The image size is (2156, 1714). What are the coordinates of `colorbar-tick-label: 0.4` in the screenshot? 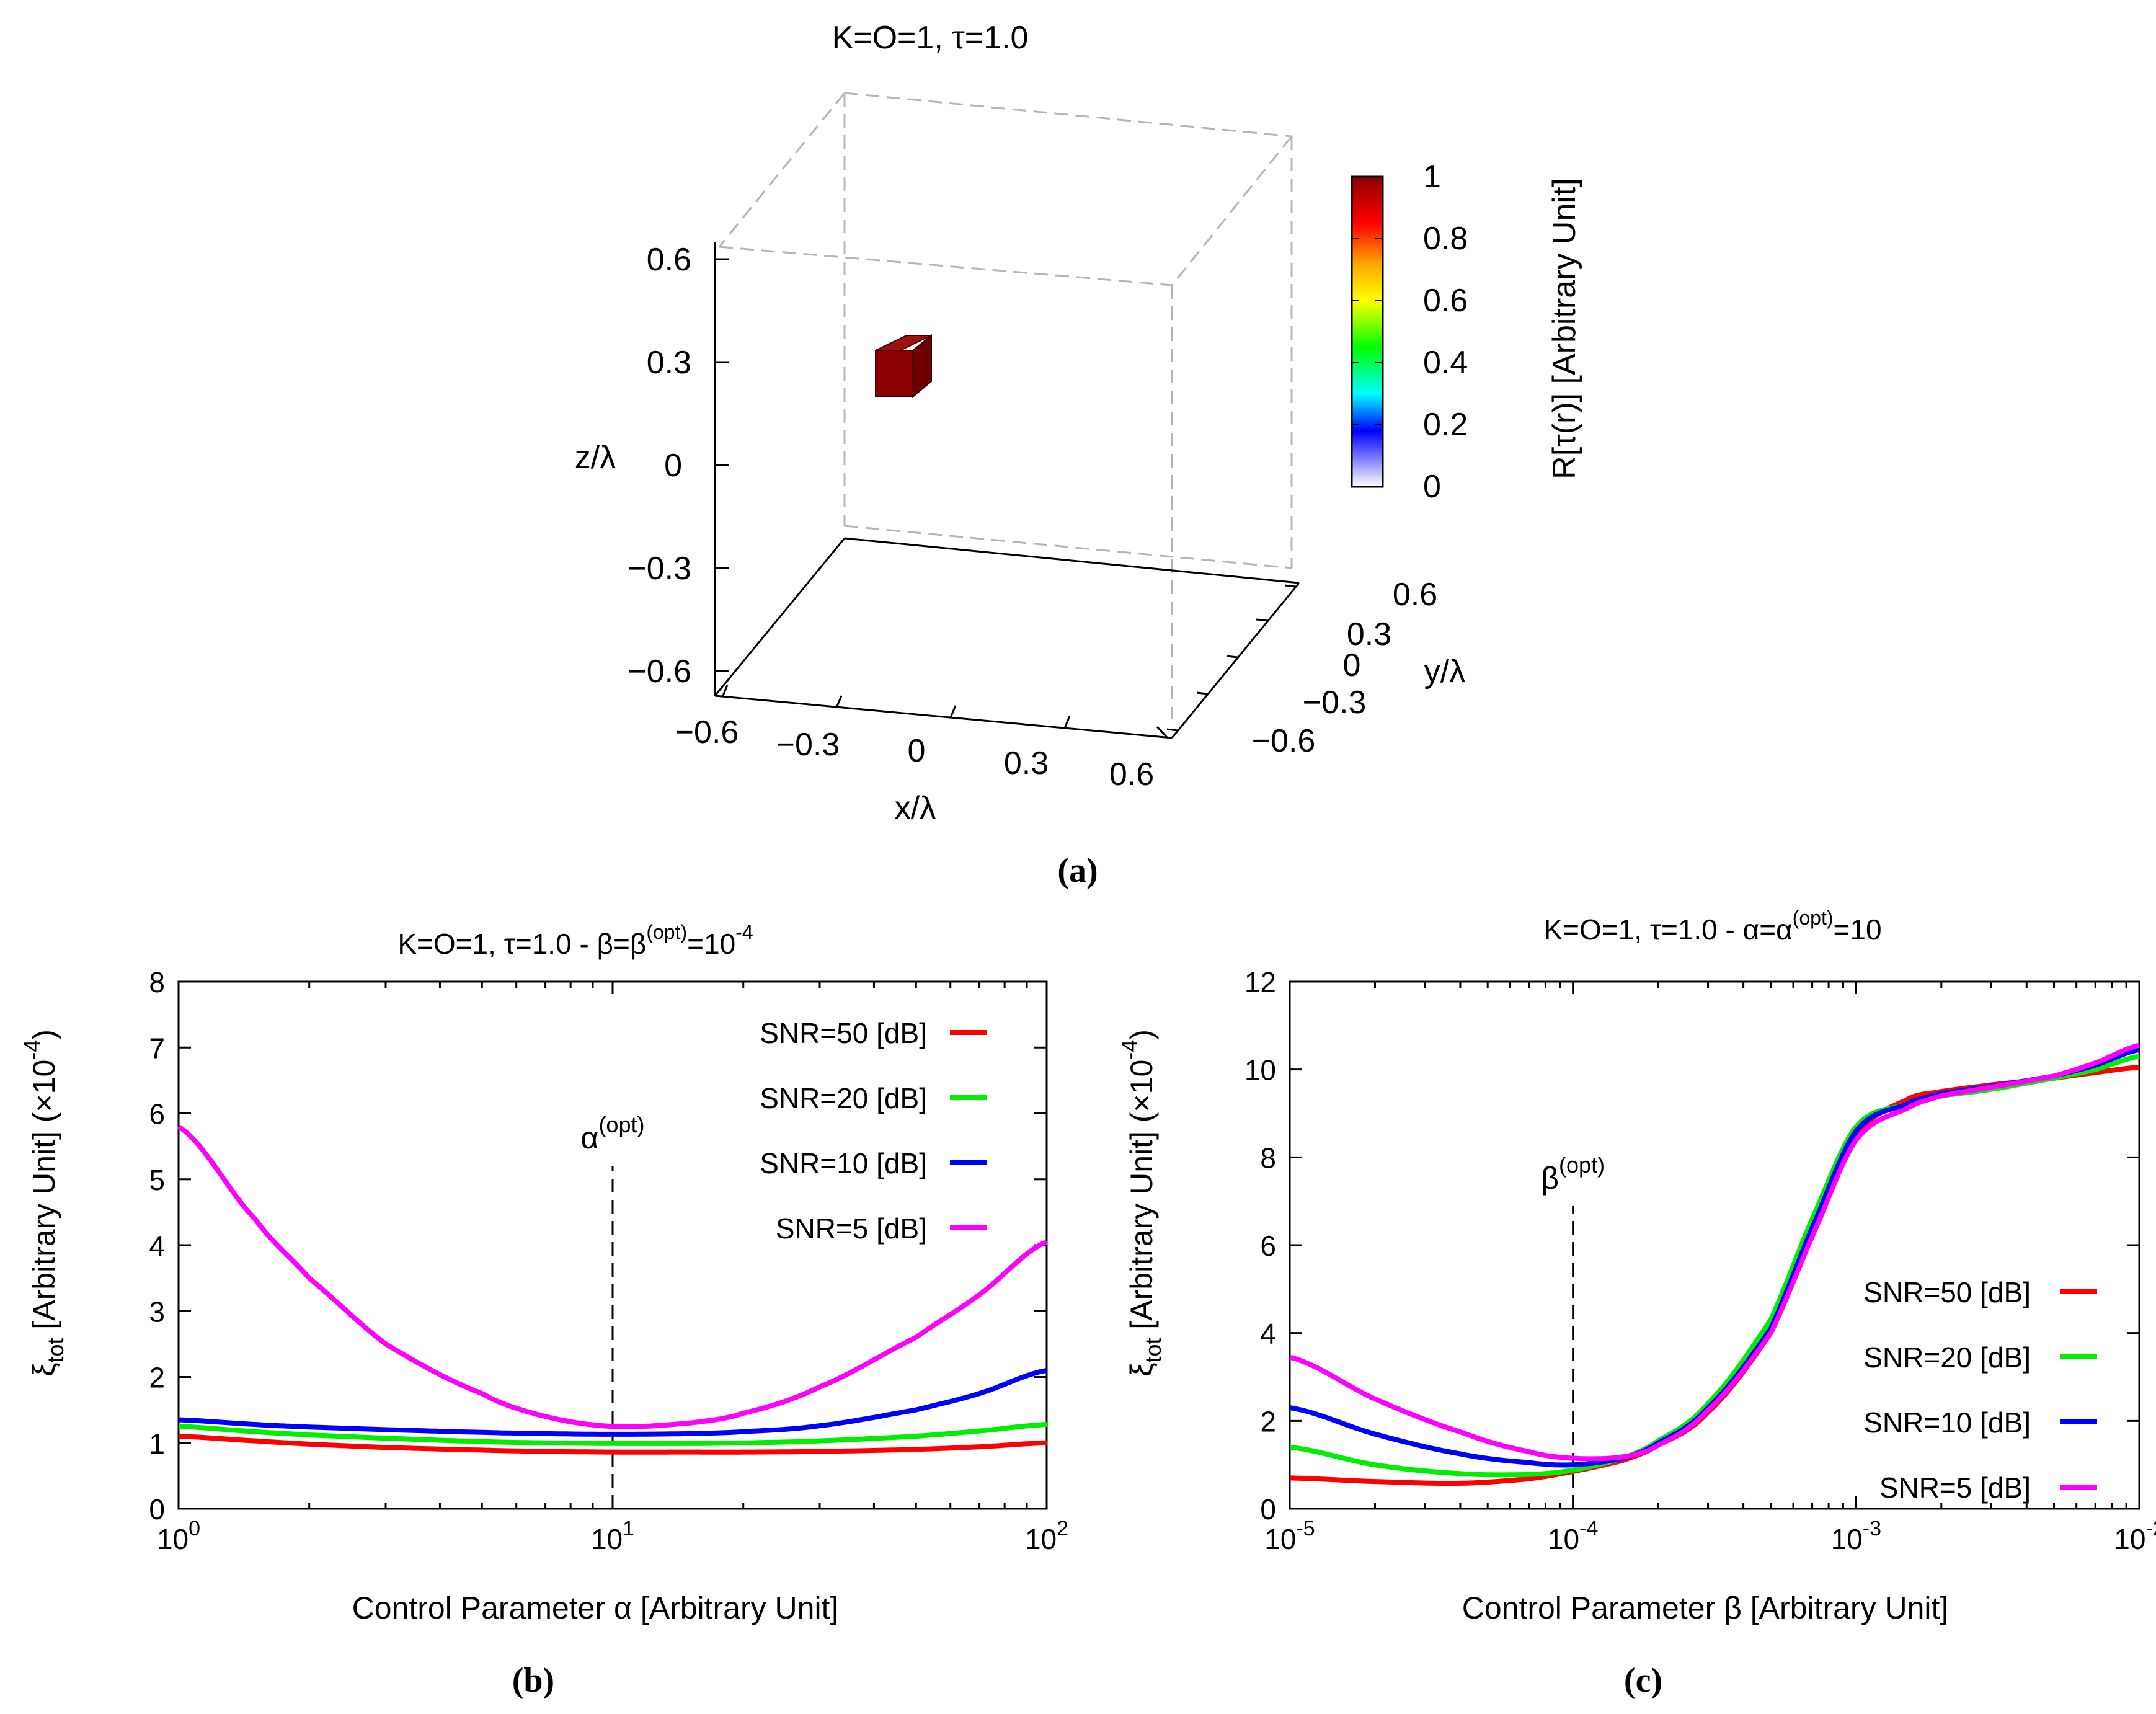 It's located at (1445, 363).